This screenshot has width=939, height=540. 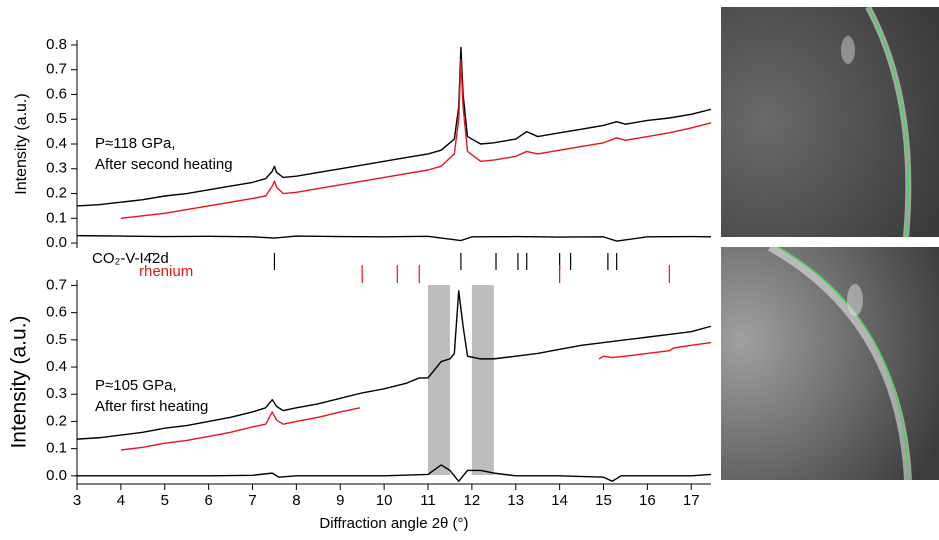 I want to click on reflection-label: CO₂-V-I4̄2d, so click(x=130, y=258).